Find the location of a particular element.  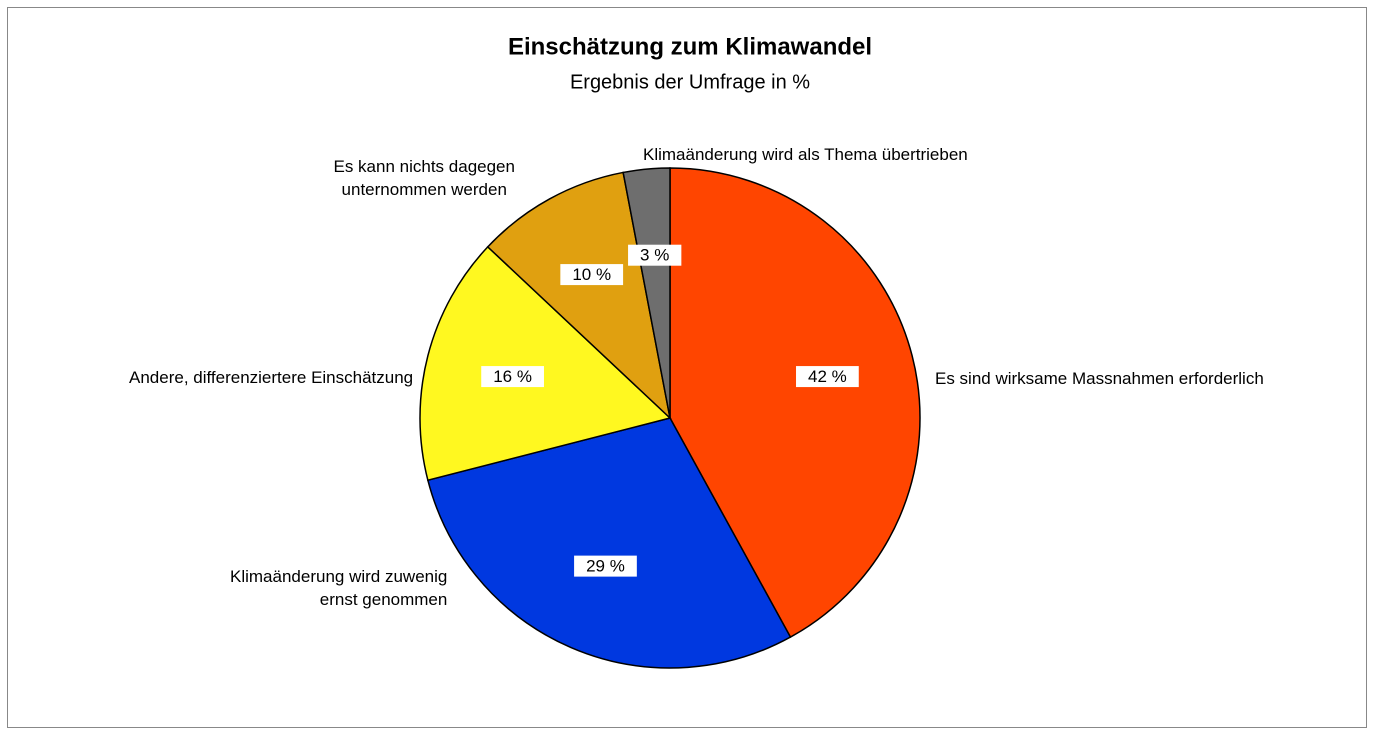

value-label: 16 % is located at coordinates (512, 376).